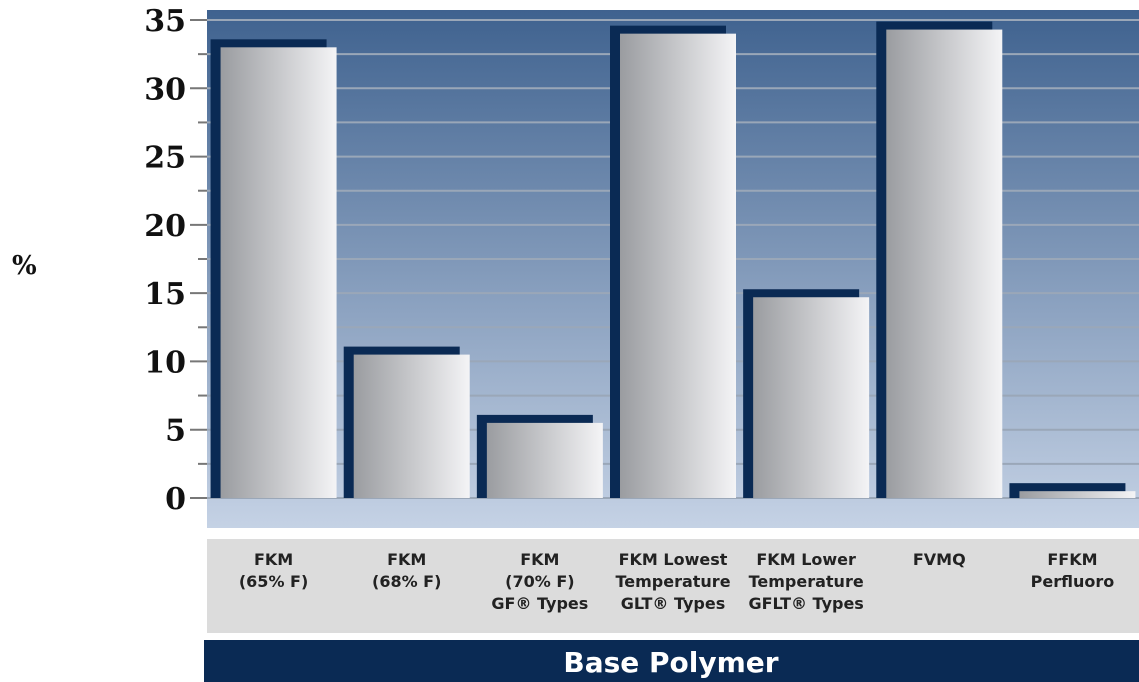  Describe the element at coordinates (273, 581) in the screenshot. I see `x-tick-label: (65% F)` at that location.